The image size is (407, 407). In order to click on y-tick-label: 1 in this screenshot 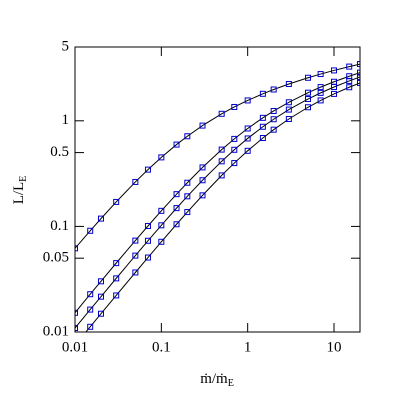, I will do `click(66, 120)`.